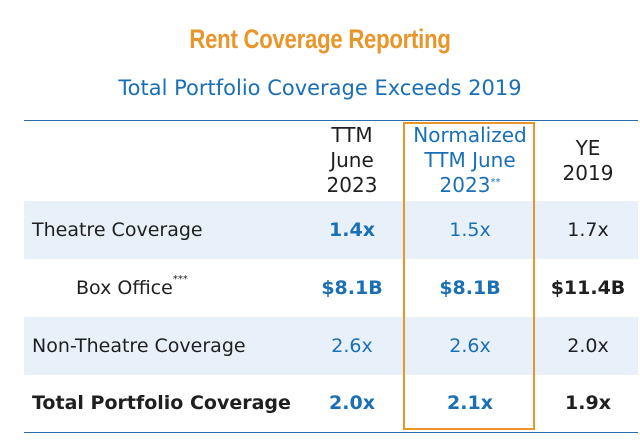 The image size is (640, 444). I want to click on cell-ye-2019: $11.4B, so click(588, 287).